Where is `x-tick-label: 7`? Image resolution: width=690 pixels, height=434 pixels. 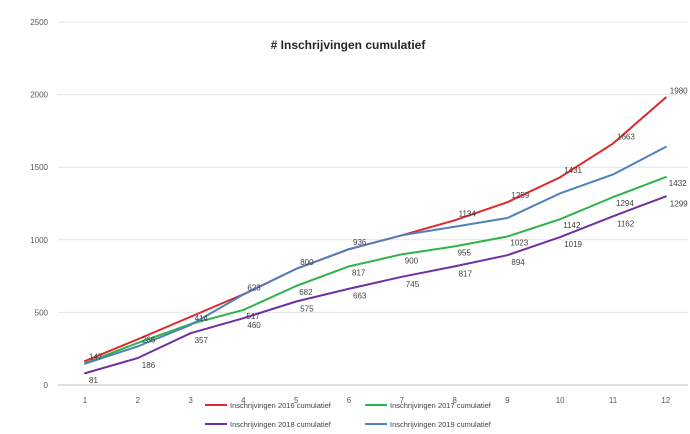 x-tick-label: 7 is located at coordinates (402, 400).